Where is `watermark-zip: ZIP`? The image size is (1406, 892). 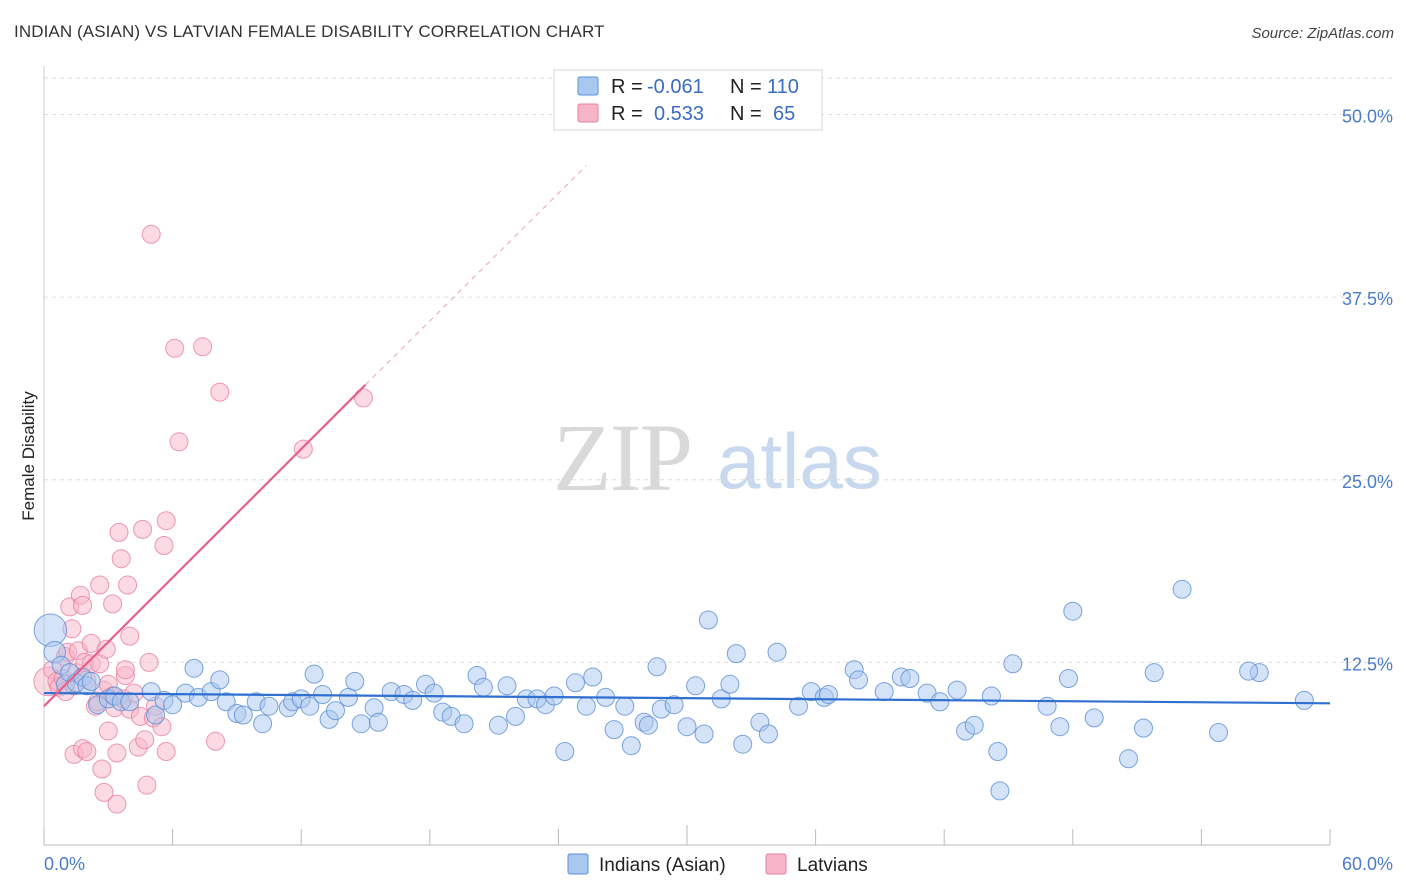 watermark-zip: ZIP is located at coordinates (622, 457).